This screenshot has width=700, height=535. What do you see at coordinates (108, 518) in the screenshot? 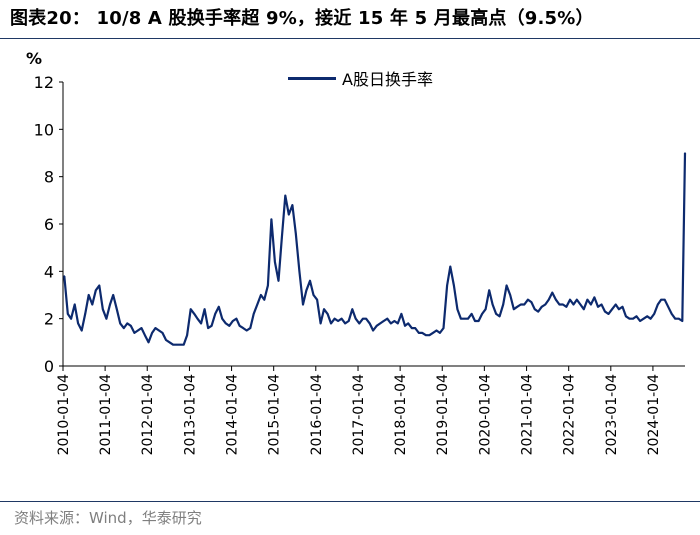
I see `source-note: 资料来源：Wind，华泰研究` at bounding box center [108, 518].